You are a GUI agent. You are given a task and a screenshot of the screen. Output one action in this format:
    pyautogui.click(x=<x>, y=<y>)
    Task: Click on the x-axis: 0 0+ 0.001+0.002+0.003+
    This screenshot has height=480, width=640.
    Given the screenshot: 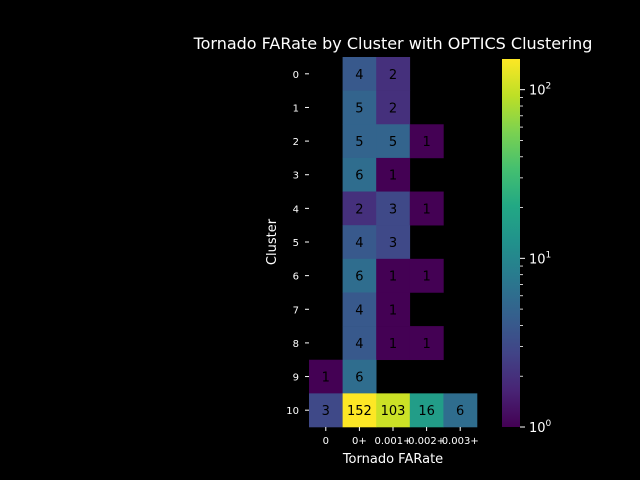 What is the action you would take?
    pyautogui.click(x=401, y=437)
    